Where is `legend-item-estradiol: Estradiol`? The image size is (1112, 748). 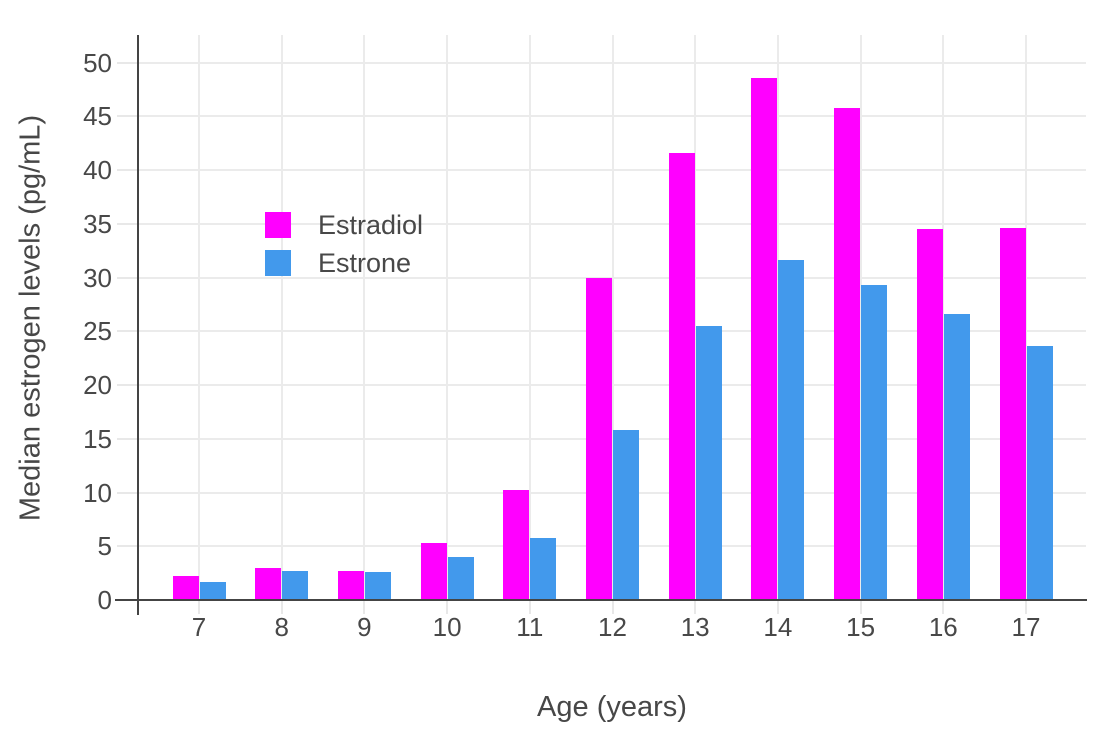
legend-item-estradiol: Estradiol is located at coordinates (344, 225).